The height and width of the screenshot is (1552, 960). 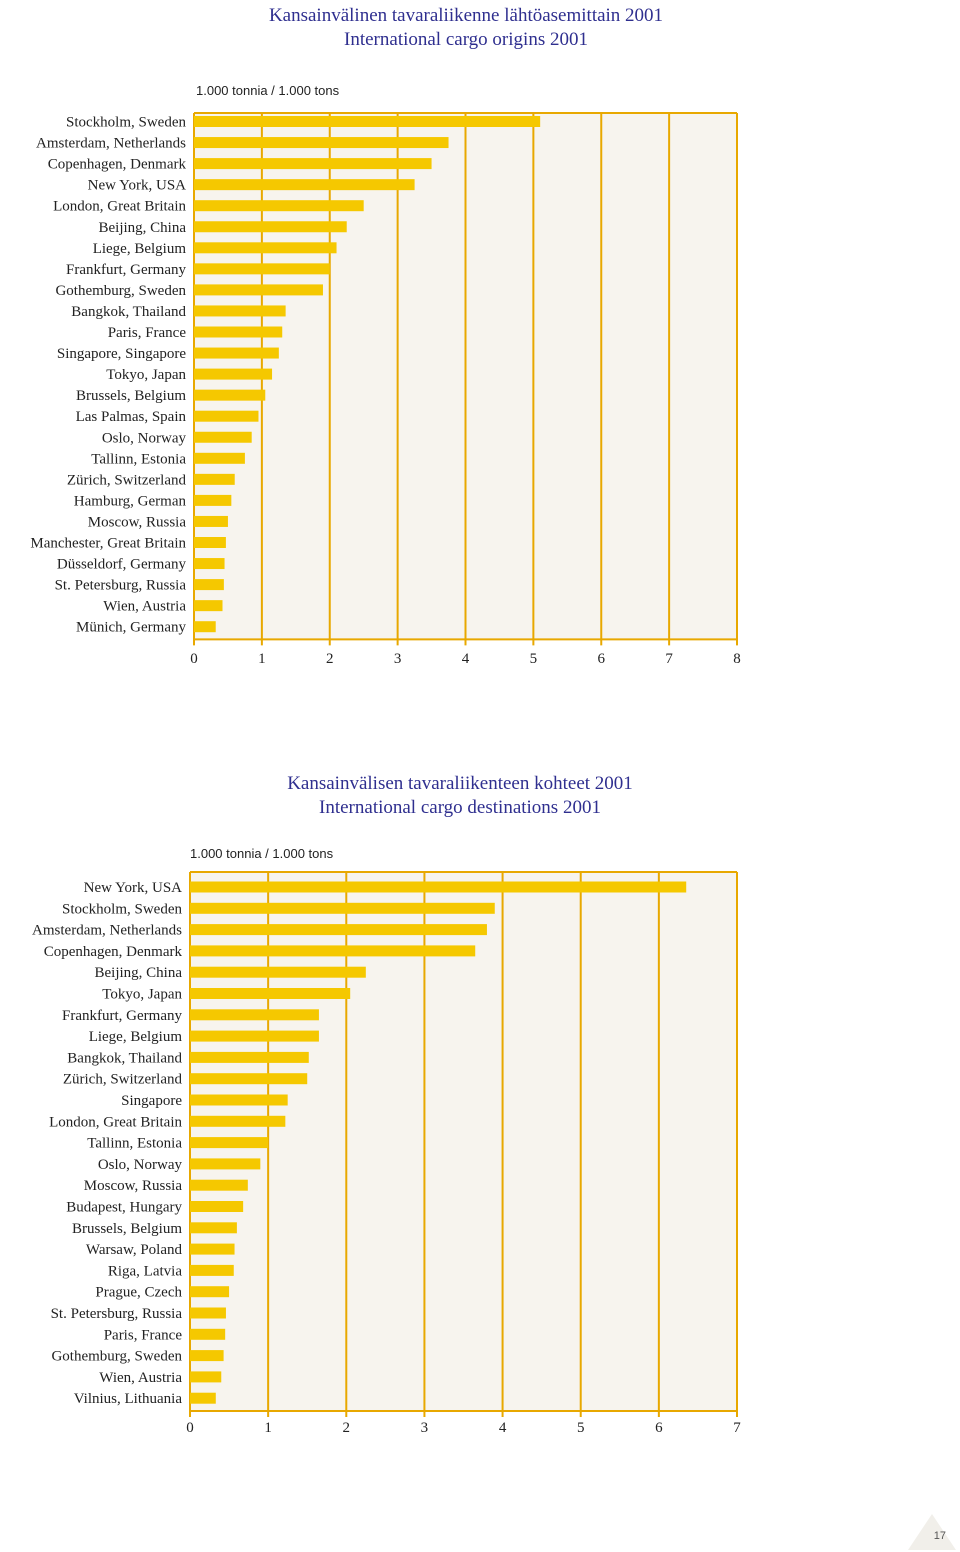 I want to click on chart1-category-label: Münich, Germany, so click(x=131, y=628).